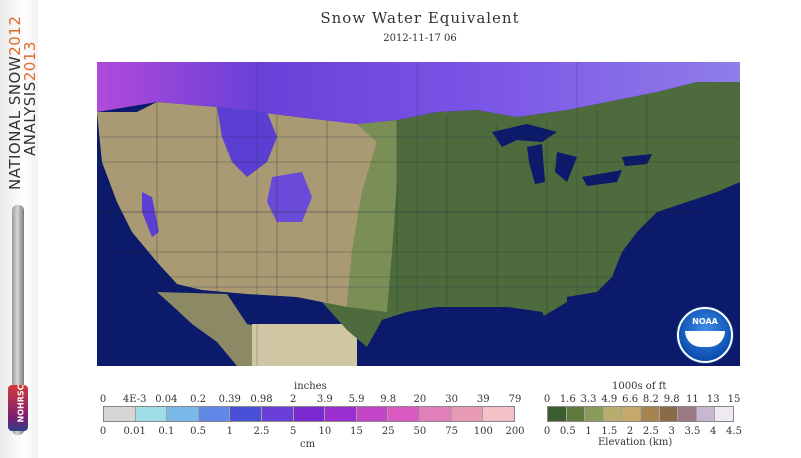 The width and height of the screenshot is (801, 458). Describe the element at coordinates (134, 431) in the screenshot. I see `swe-cm-tick-label: 0.01` at that location.